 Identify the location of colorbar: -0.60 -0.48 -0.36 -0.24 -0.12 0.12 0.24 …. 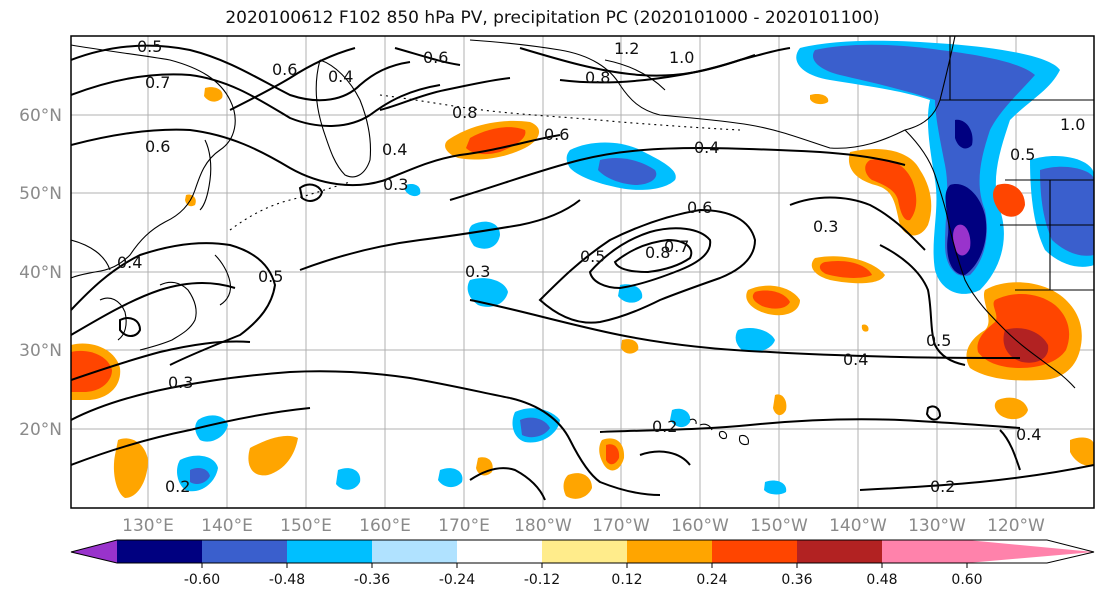
(582, 563).